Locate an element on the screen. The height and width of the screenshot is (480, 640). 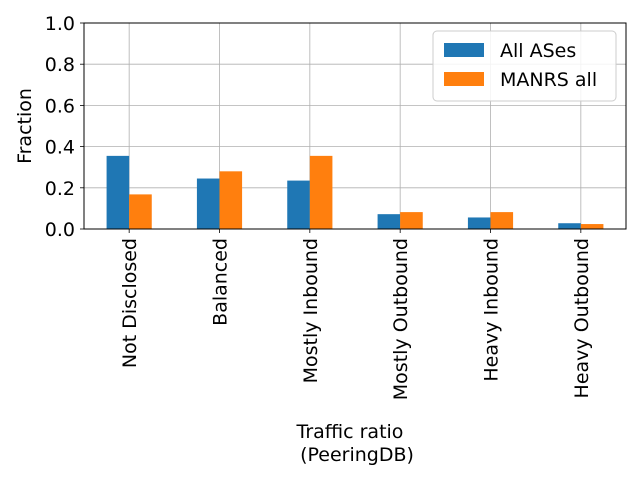
x-tick-label: Heavy Inbound is located at coordinates (492, 310).